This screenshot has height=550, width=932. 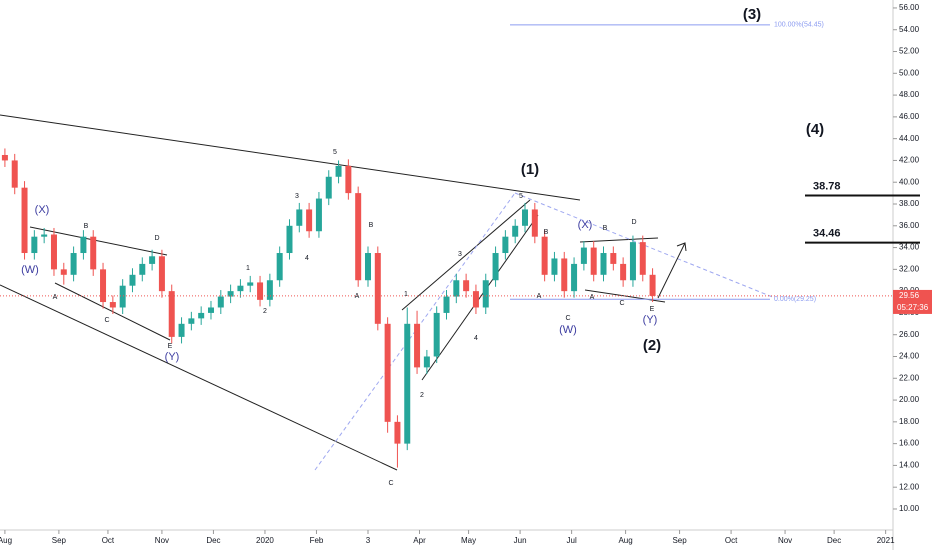 I want to click on y-tick-label: 38.00, so click(x=909, y=203).